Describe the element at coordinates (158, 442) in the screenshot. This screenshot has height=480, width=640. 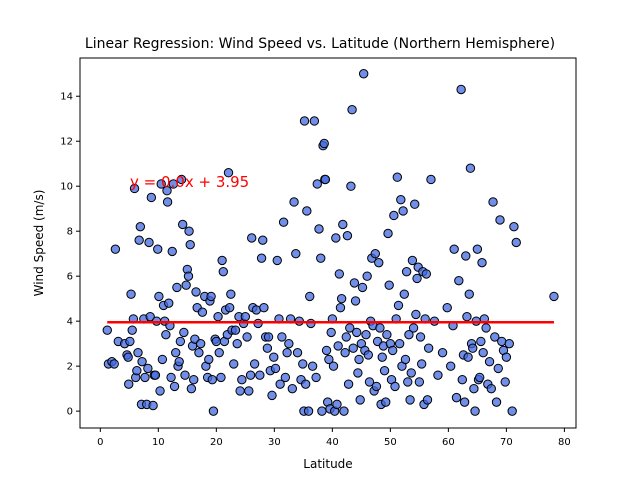
I see `x-tick-label: 10` at that location.